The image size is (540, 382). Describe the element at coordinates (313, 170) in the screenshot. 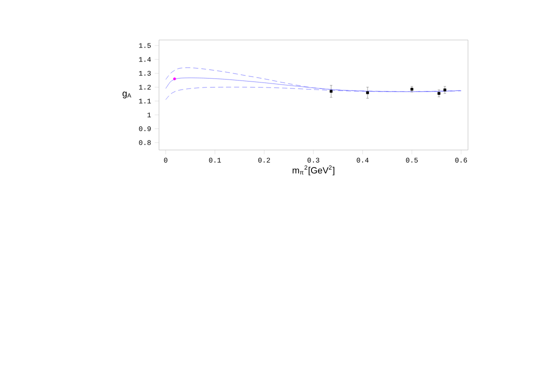

I see `x-axis-title: m$_{π}$$^{2}$[GeV$^{2}$]` at that location.